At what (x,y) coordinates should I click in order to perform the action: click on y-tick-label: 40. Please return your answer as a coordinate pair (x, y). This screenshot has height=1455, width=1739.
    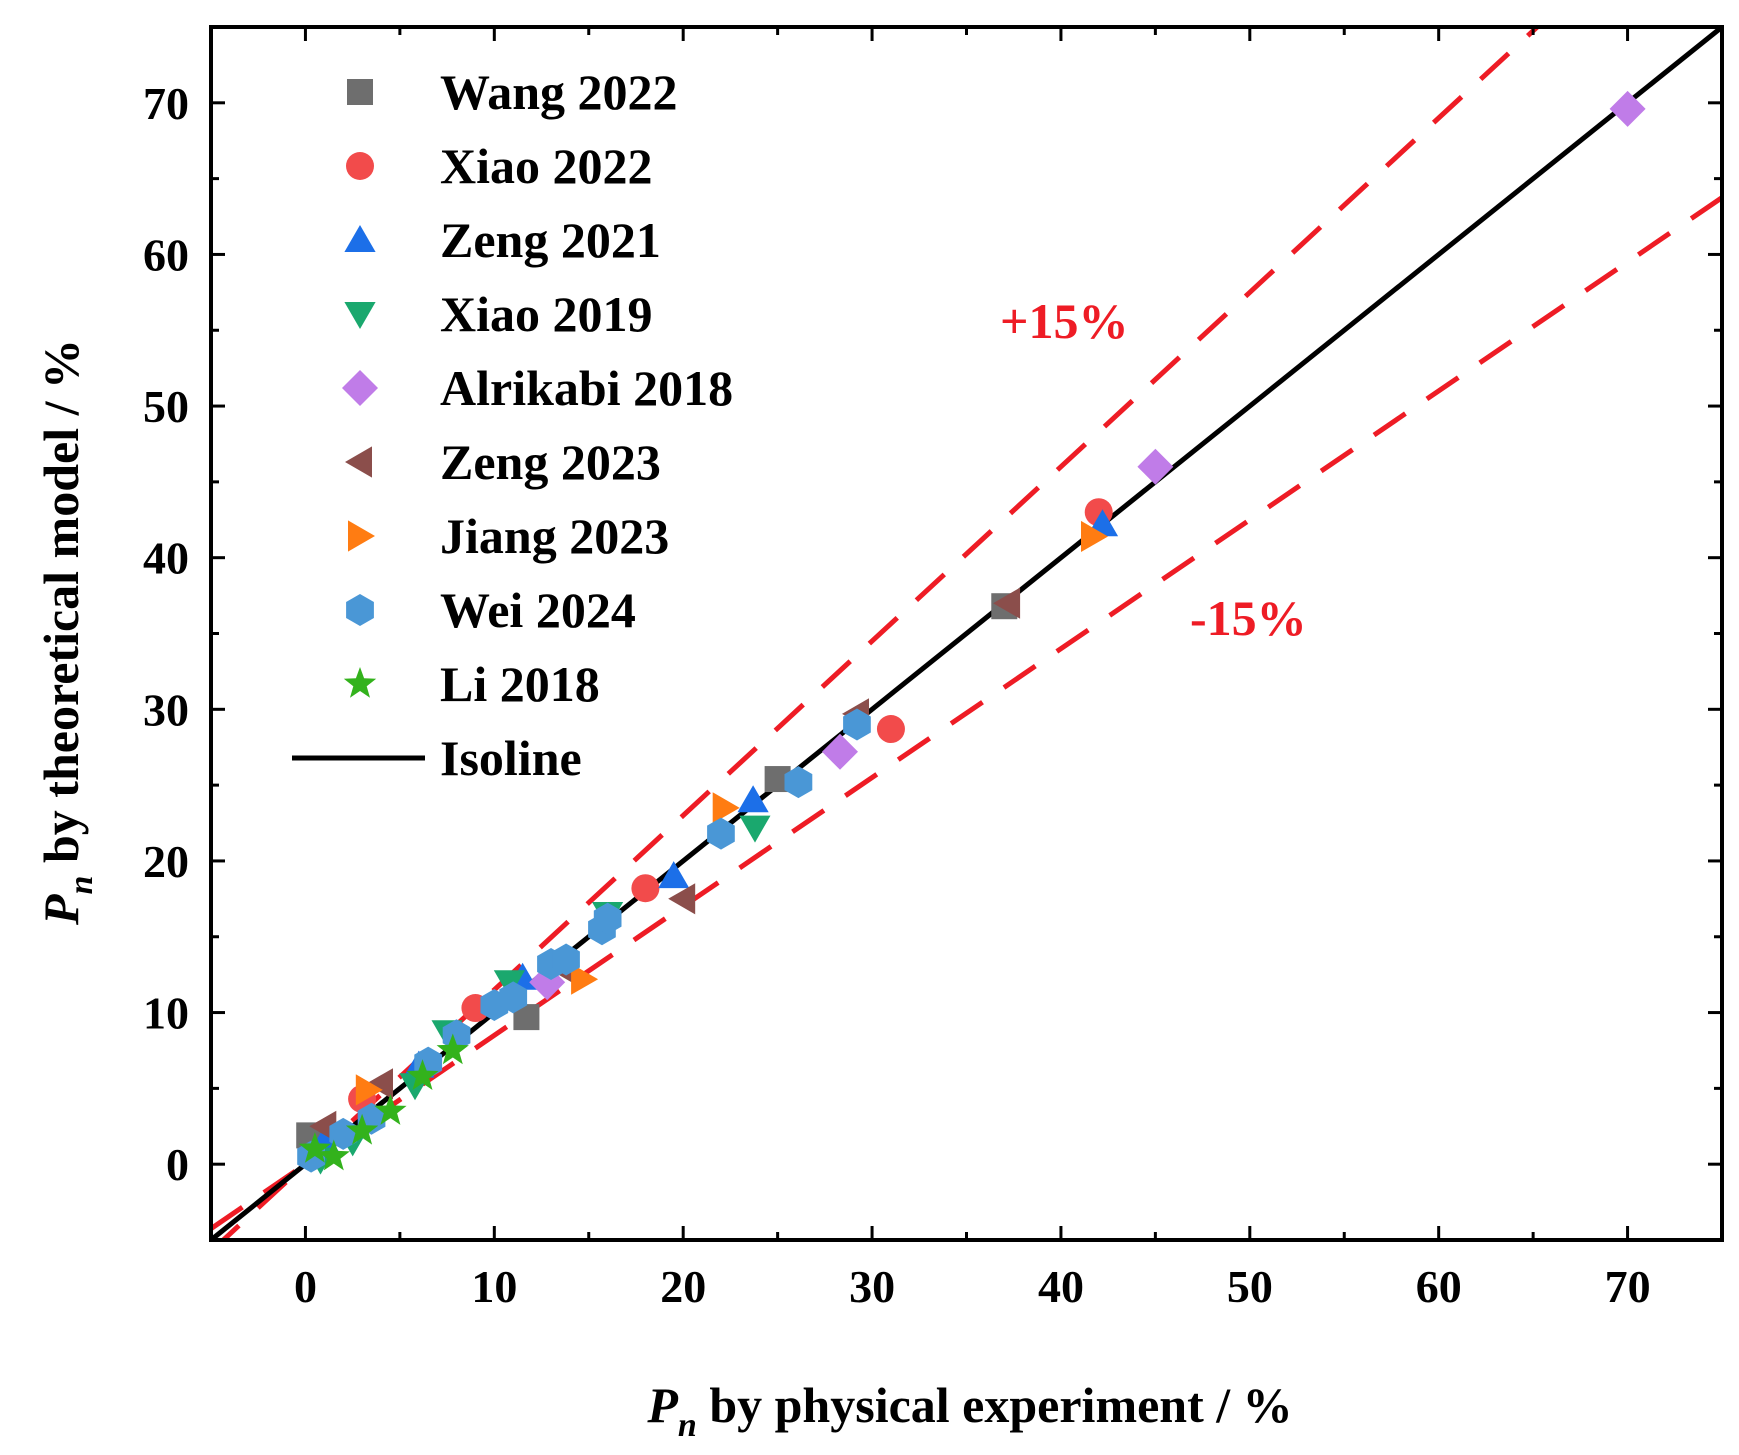
    Looking at the image, I should click on (166, 558).